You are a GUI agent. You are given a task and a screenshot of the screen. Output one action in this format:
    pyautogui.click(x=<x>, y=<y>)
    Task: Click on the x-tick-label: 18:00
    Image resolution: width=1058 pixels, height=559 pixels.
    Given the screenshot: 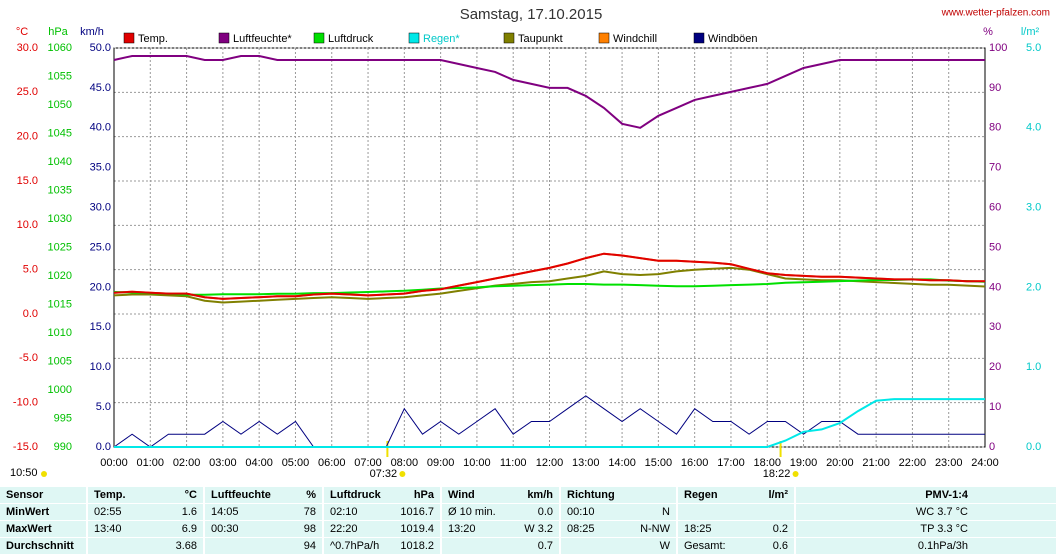 What is the action you would take?
    pyautogui.click(x=767, y=463)
    